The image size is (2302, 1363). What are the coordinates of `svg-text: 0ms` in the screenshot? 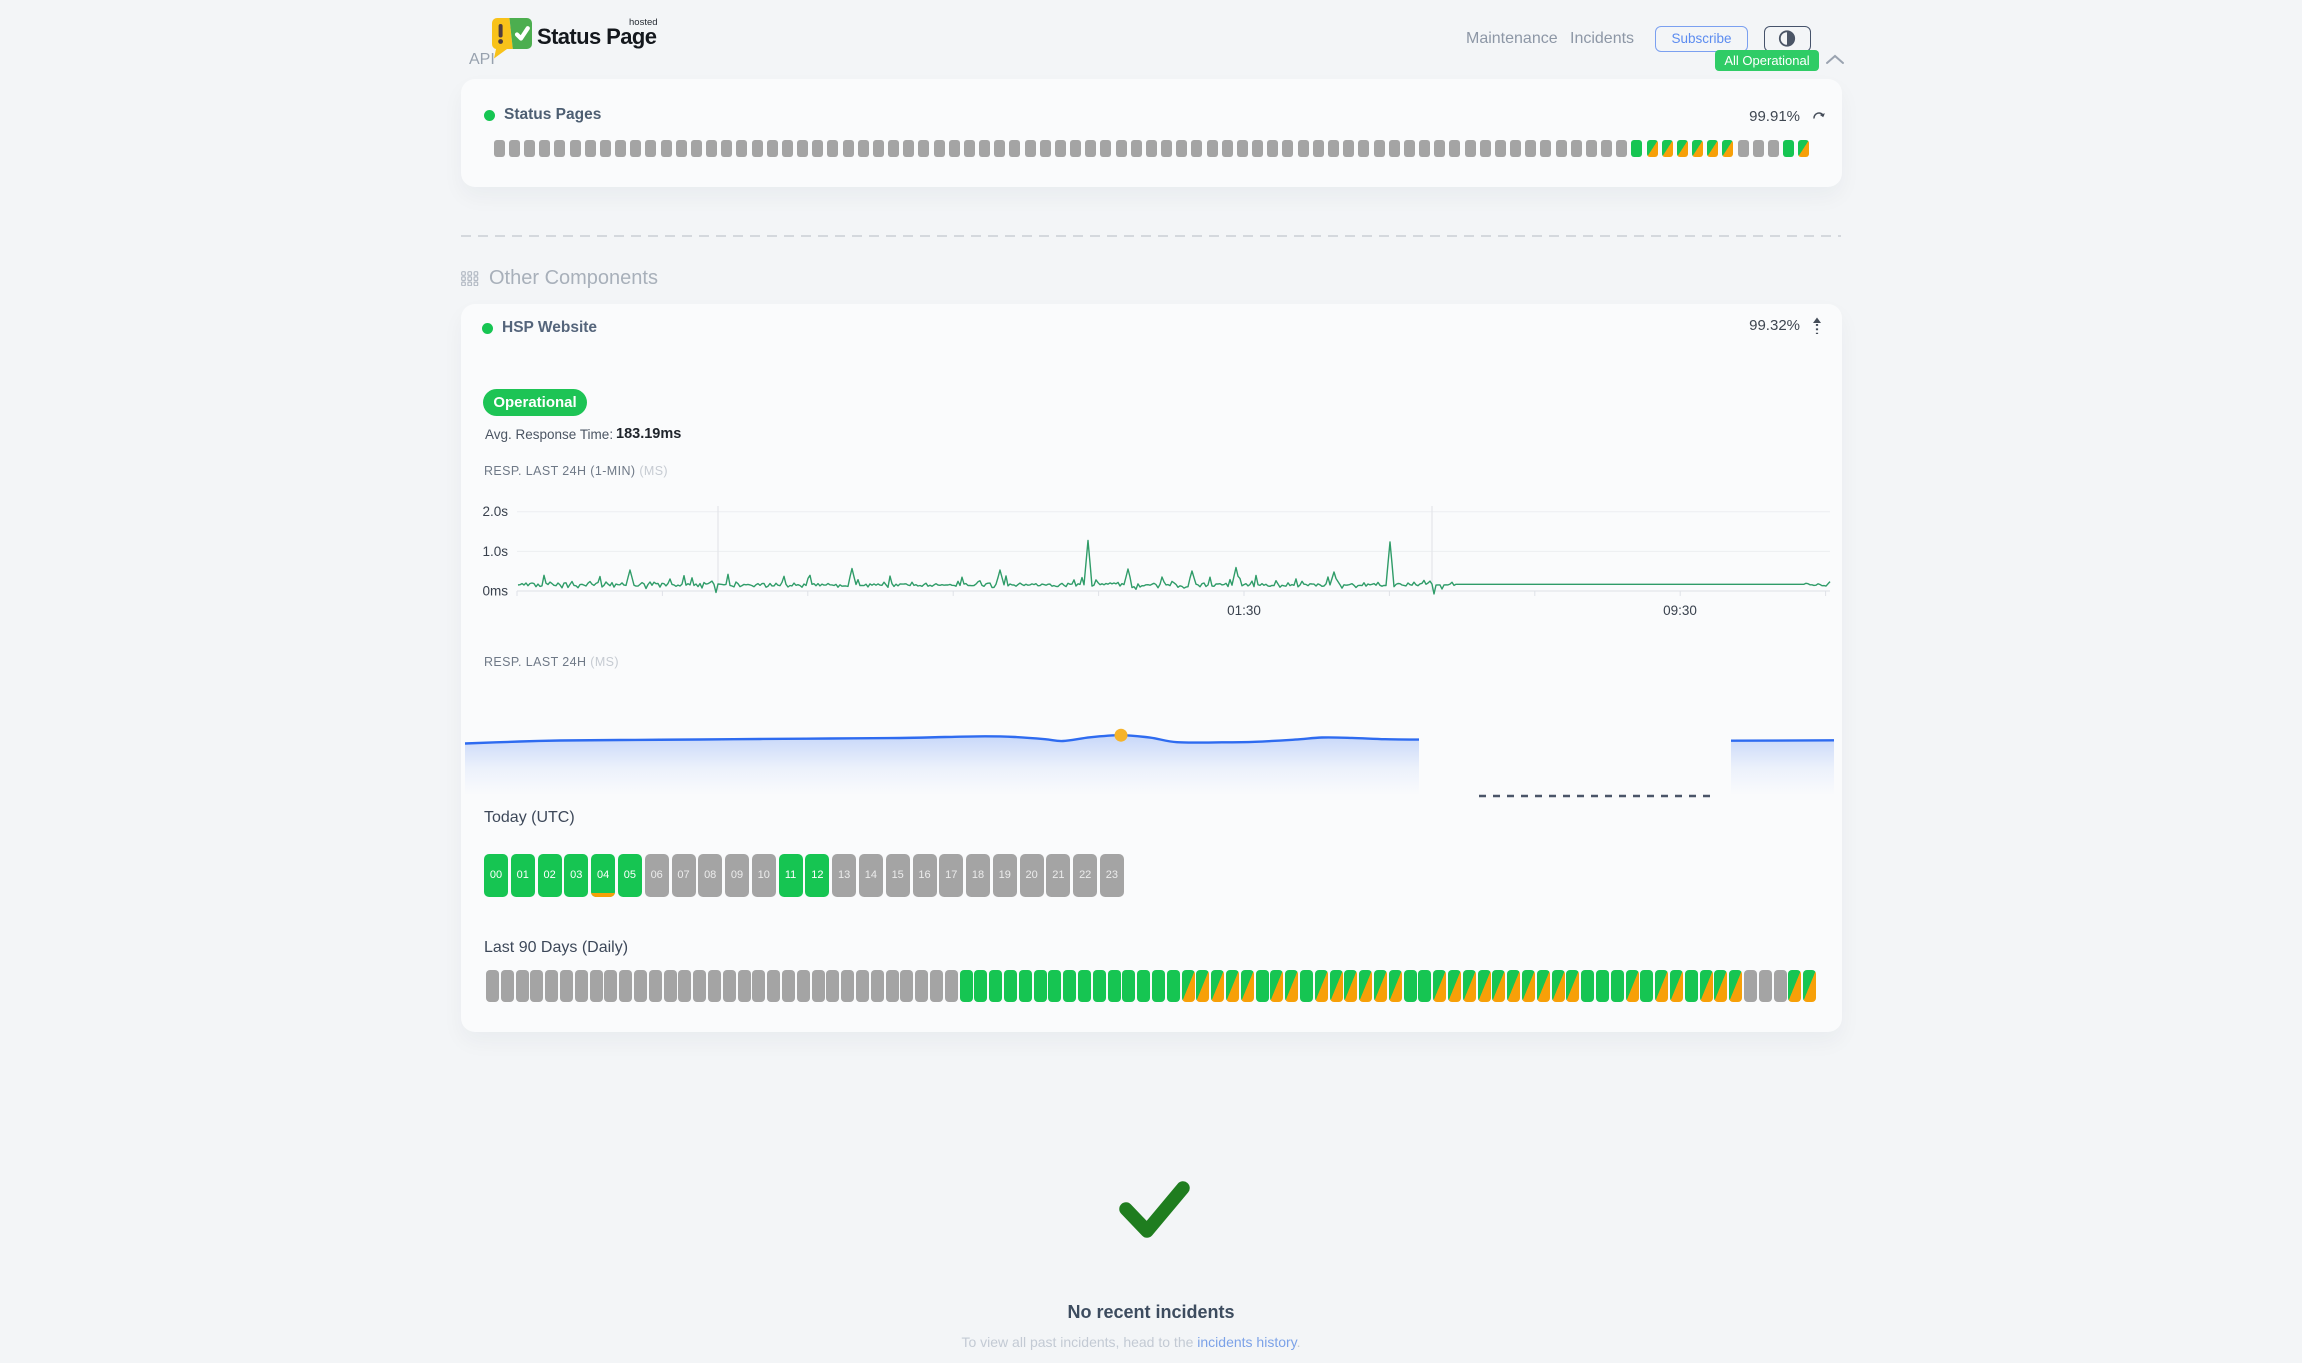 It's located at (495, 591).